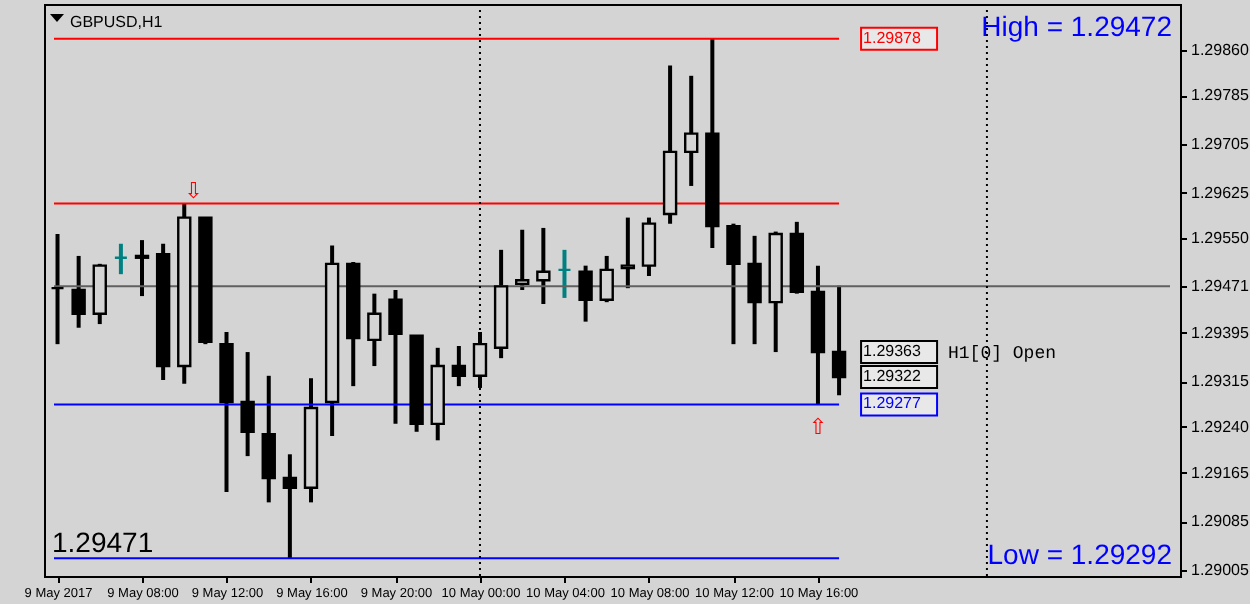 The width and height of the screenshot is (1250, 604). What do you see at coordinates (1077, 26) in the screenshot?
I see `annotation: High = 1.29472` at bounding box center [1077, 26].